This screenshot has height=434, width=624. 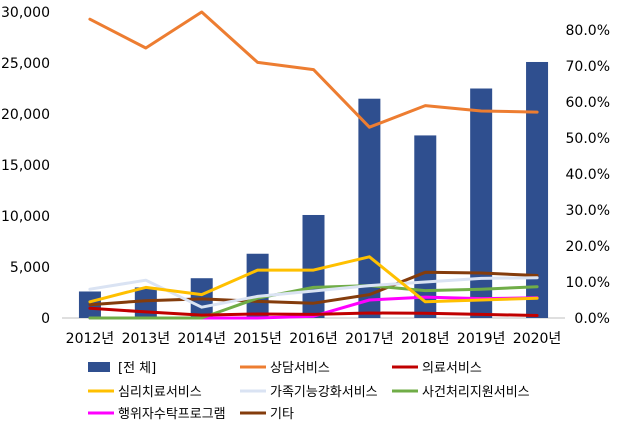 What do you see at coordinates (25, 115) in the screenshot?
I see `y-left-tick-label: 20,000` at bounding box center [25, 115].